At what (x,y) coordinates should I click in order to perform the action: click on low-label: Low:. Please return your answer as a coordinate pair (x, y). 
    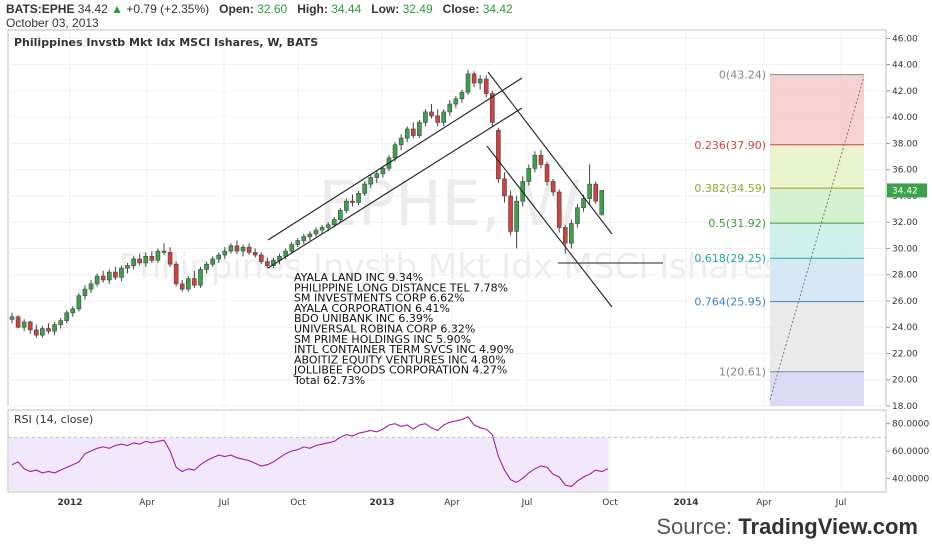
    Looking at the image, I should click on (385, 9).